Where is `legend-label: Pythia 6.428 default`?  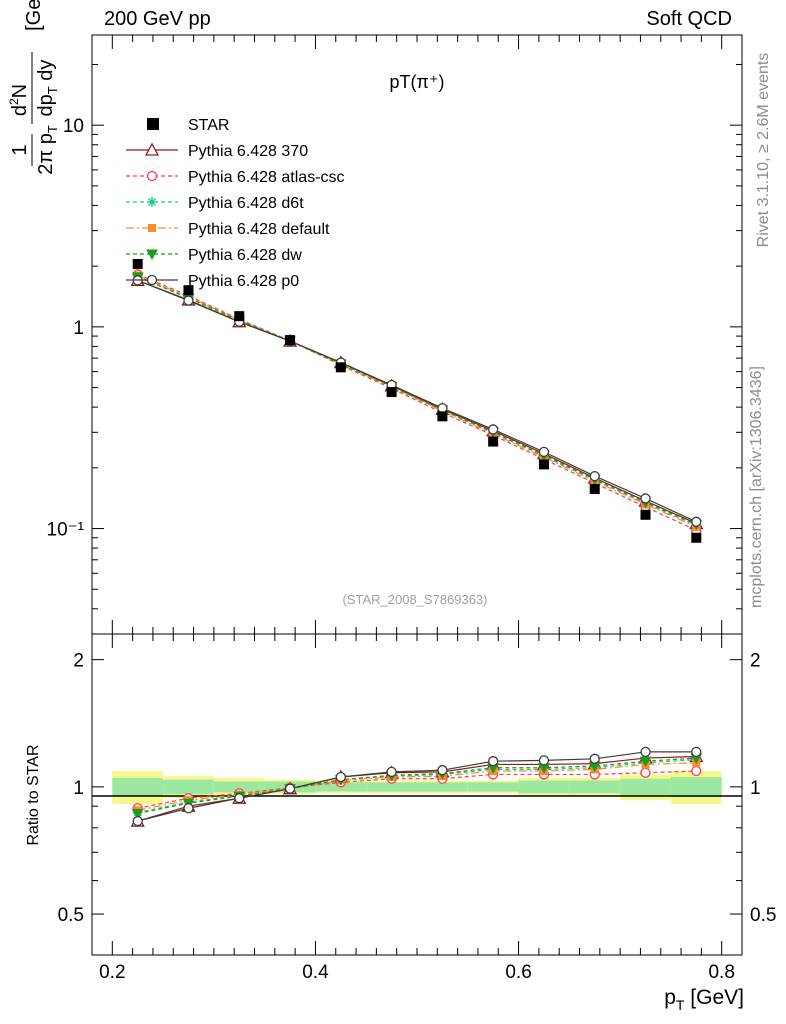 legend-label: Pythia 6.428 default is located at coordinates (259, 229).